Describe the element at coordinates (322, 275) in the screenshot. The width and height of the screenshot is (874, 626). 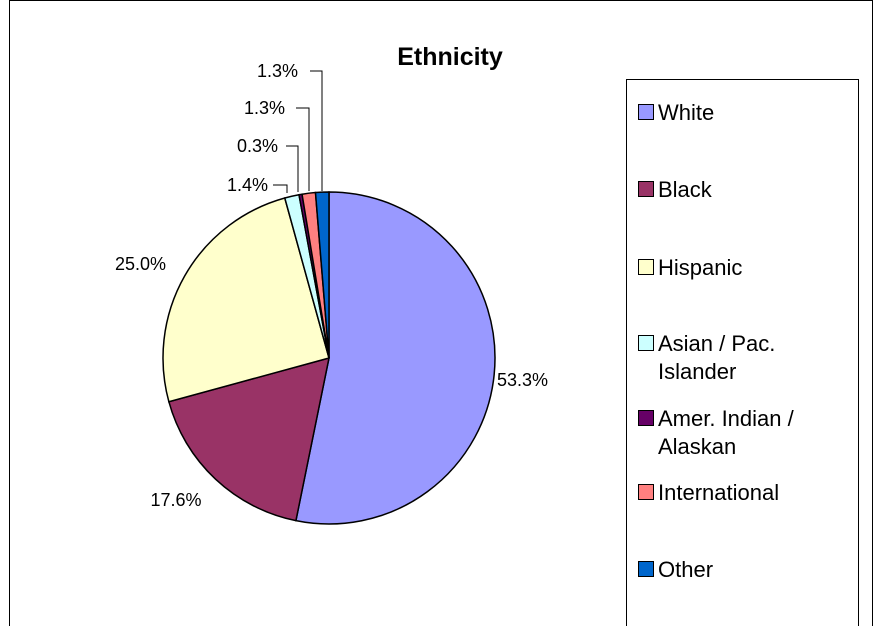
I see `pie-slice-other` at that location.